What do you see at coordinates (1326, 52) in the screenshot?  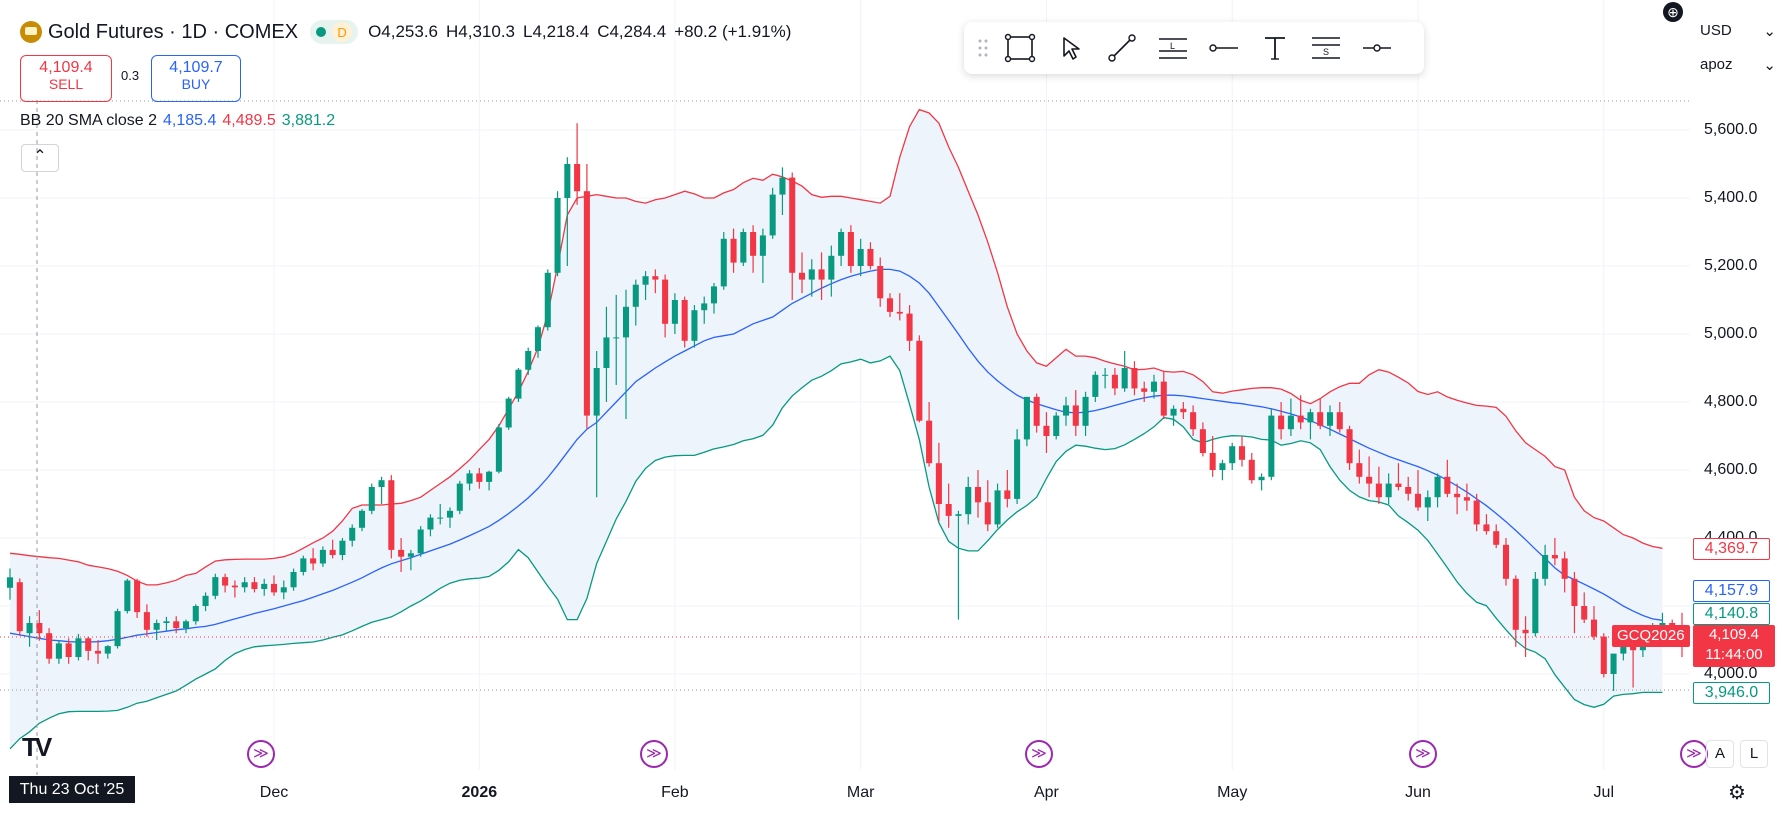 I see `svg-text: S` at bounding box center [1326, 52].